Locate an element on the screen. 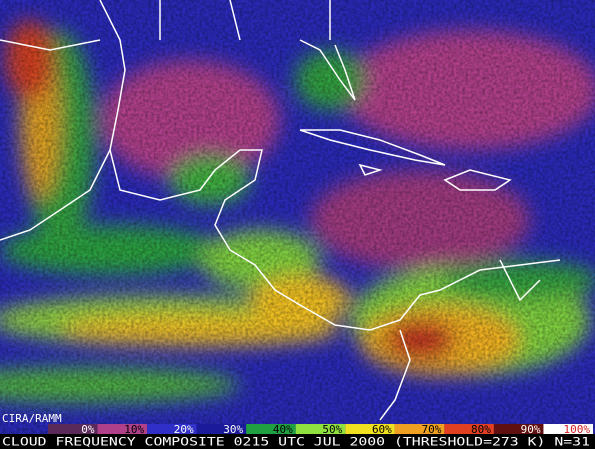 This screenshot has width=595, height=449. legend-label: 0% is located at coordinates (88, 429).